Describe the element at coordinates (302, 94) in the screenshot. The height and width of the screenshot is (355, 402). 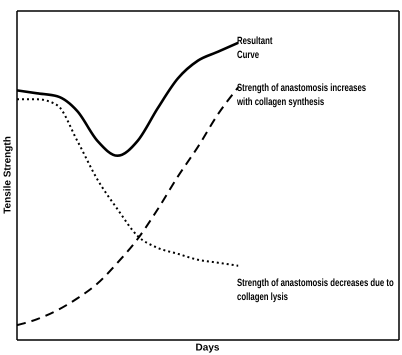
I see `annotation: Strength of anastomosis increases with collagen synthesis` at that location.